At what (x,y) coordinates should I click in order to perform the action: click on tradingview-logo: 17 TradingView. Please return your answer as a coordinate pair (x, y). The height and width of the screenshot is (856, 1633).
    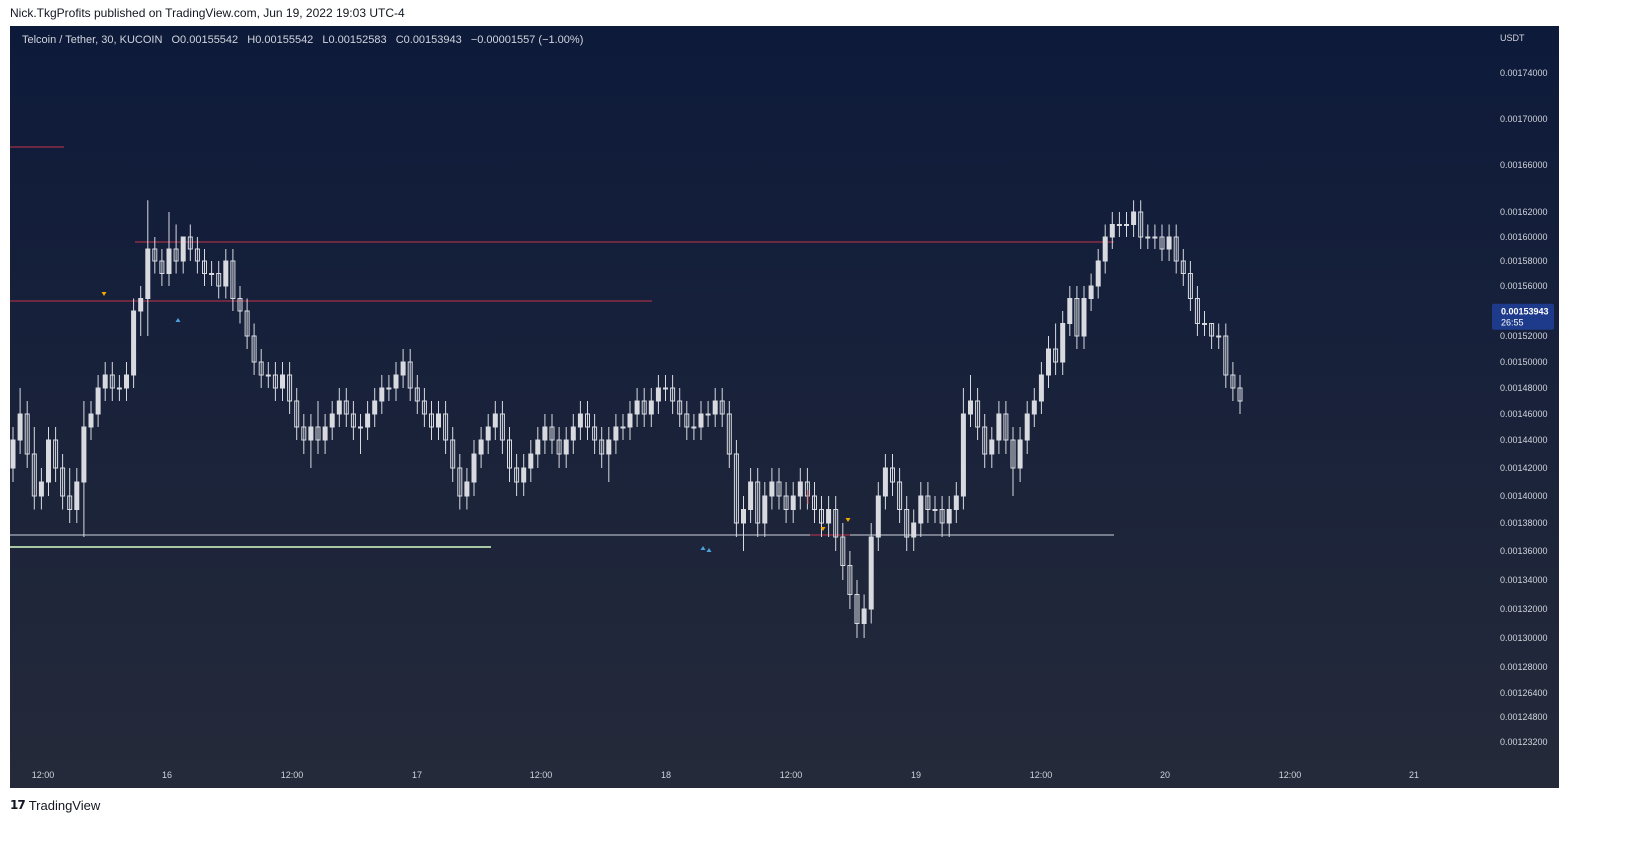
    Looking at the image, I should click on (55, 805).